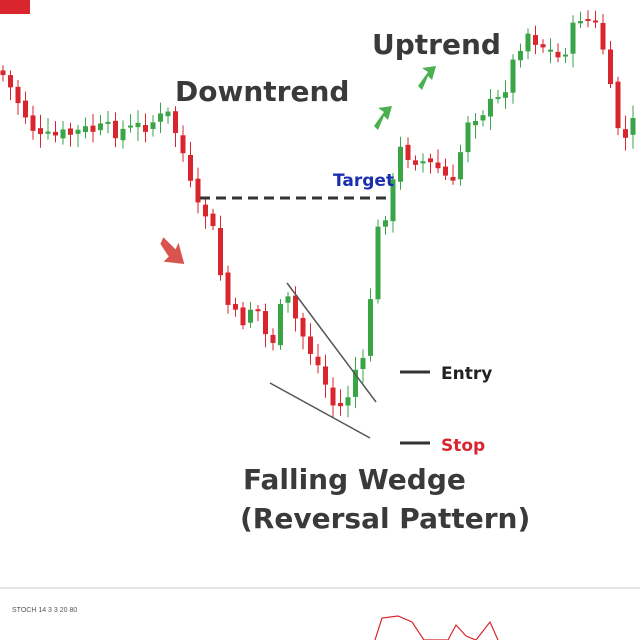  I want to click on wedge-upper, so click(331, 342).